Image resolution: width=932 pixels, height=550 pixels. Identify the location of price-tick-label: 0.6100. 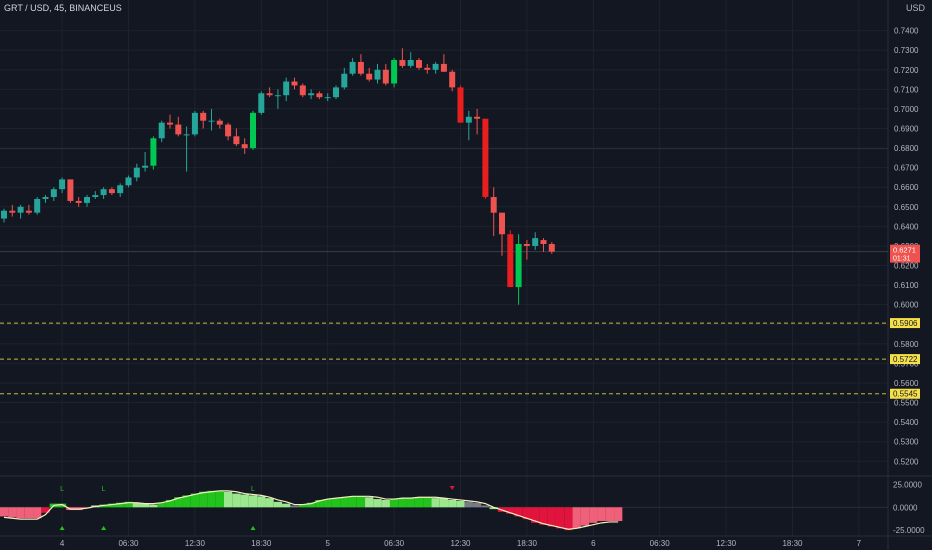
(906, 285).